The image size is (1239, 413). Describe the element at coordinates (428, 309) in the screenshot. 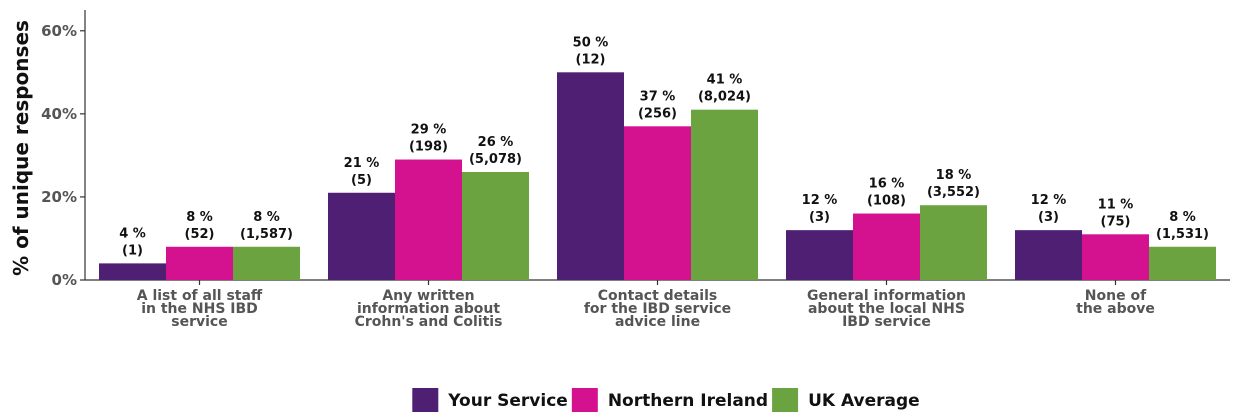

I see `x-category-label: information about` at that location.